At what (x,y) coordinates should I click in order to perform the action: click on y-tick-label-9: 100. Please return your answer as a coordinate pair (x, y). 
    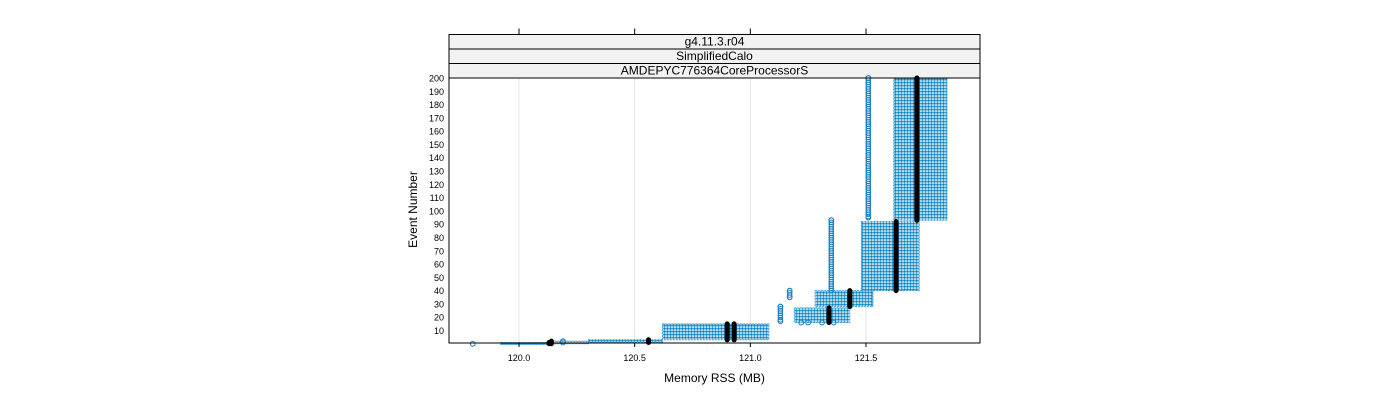
    Looking at the image, I should click on (436, 211).